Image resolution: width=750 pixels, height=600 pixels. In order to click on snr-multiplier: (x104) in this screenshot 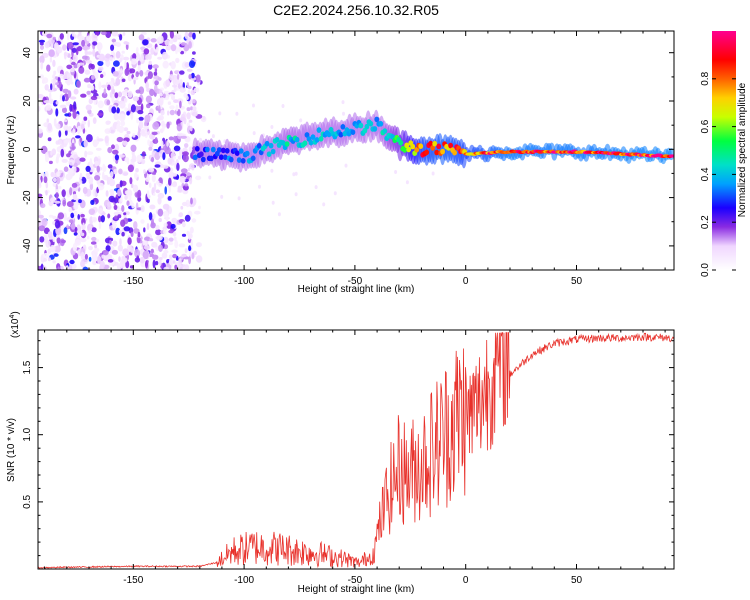, I will do `click(15, 324)`.